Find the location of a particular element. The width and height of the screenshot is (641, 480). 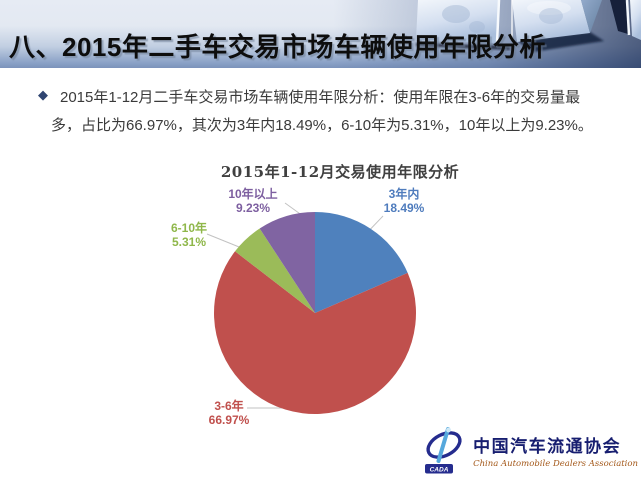

pie-label-over-10-years: 10年以上 9.23% is located at coordinates (253, 201).